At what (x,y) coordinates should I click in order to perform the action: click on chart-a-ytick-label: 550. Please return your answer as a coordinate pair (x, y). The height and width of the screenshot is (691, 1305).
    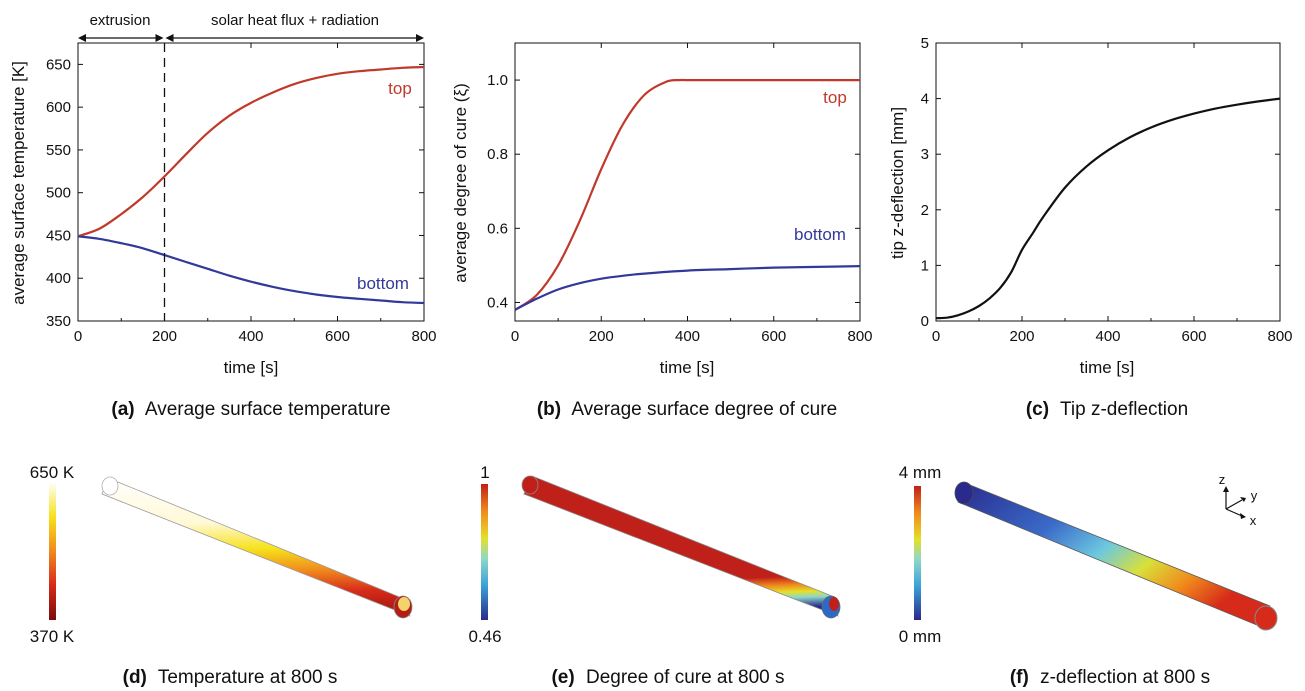
    Looking at the image, I should click on (58, 150).